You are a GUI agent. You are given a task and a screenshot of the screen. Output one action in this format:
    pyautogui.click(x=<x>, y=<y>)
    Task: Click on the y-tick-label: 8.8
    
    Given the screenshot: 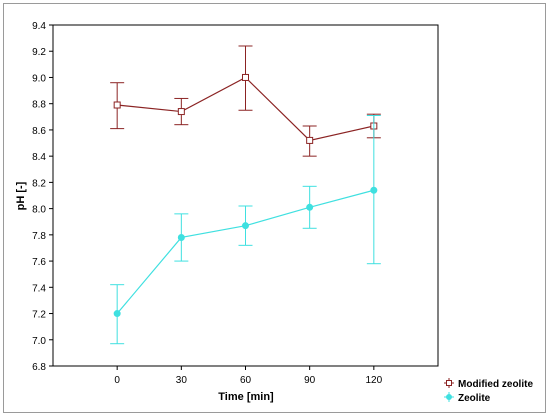 What is the action you would take?
    pyautogui.click(x=39, y=105)
    